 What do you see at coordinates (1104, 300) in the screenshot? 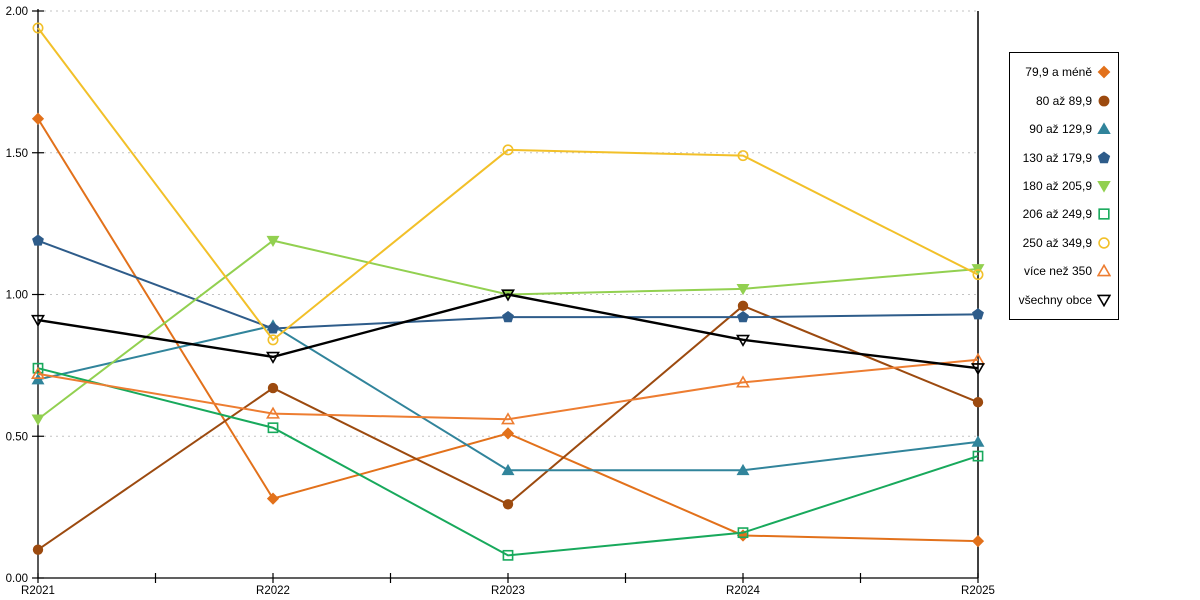
I see `triangle-down-outline-icon` at bounding box center [1104, 300].